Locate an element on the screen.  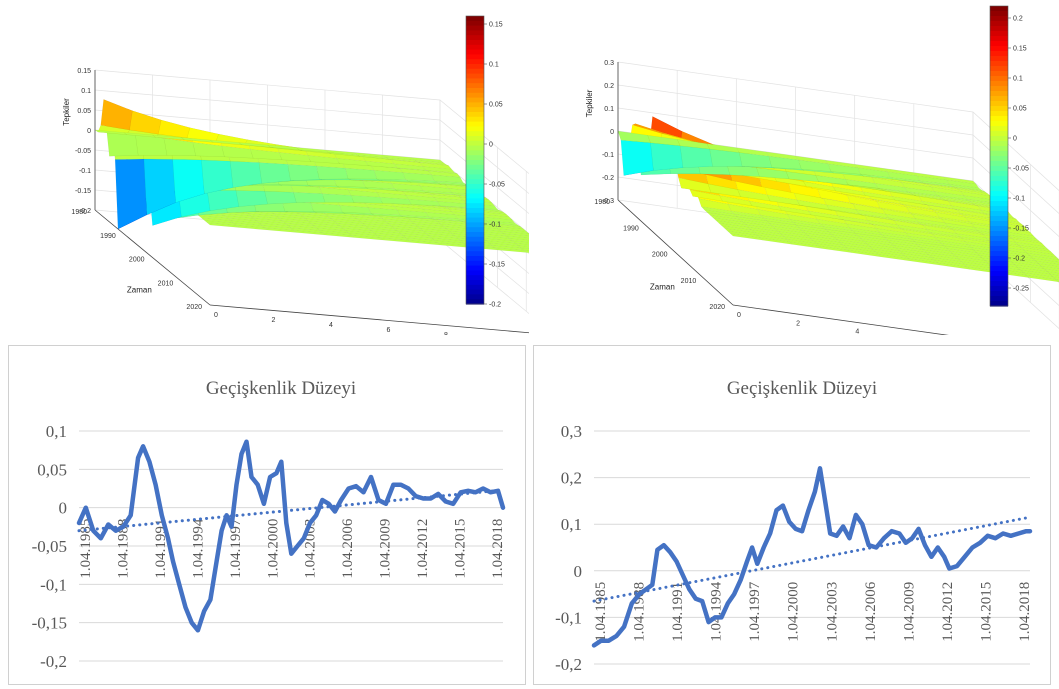
x-tick-label: 2 is located at coordinates (798, 323).